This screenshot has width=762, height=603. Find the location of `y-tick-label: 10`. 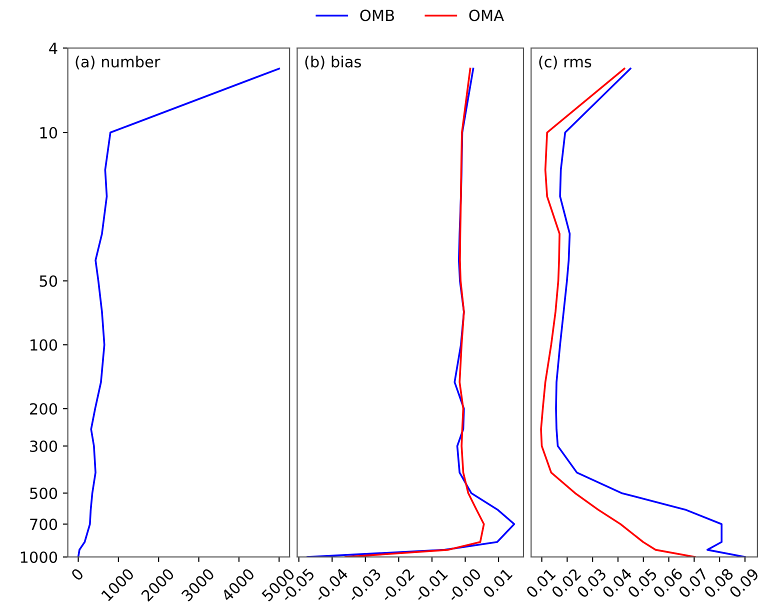

y-tick-label: 10 is located at coordinates (49, 132).